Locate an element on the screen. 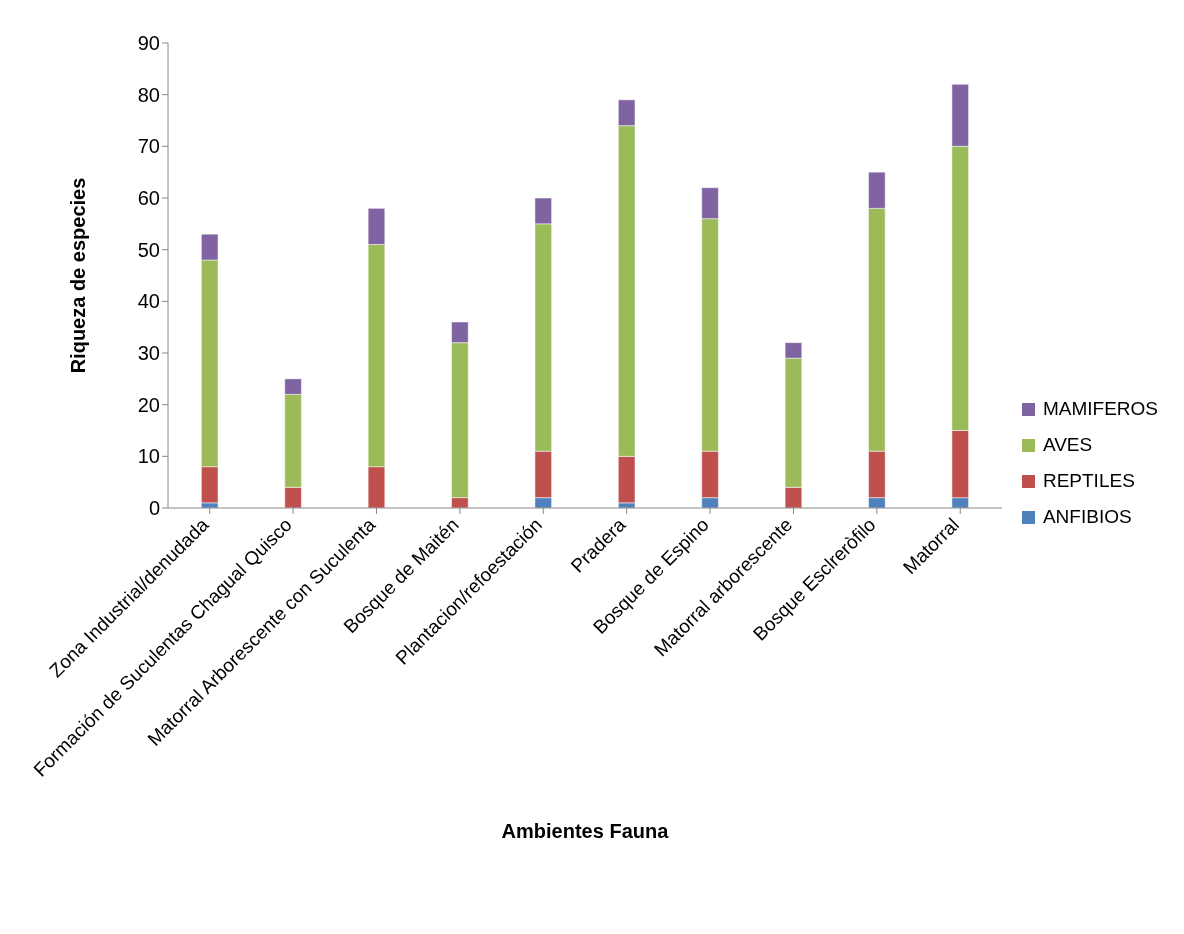 This screenshot has width=1184, height=934. y-tick-label: 50 is located at coordinates (148, 249).